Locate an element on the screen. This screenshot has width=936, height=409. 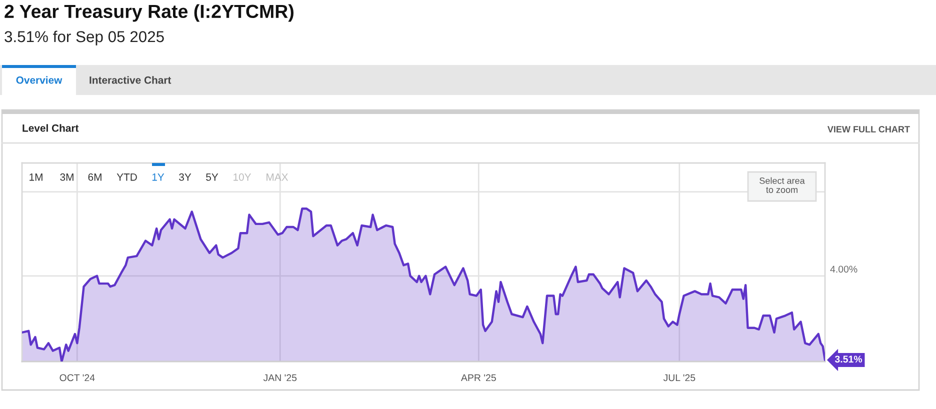
text: 3M is located at coordinates (67, 177).